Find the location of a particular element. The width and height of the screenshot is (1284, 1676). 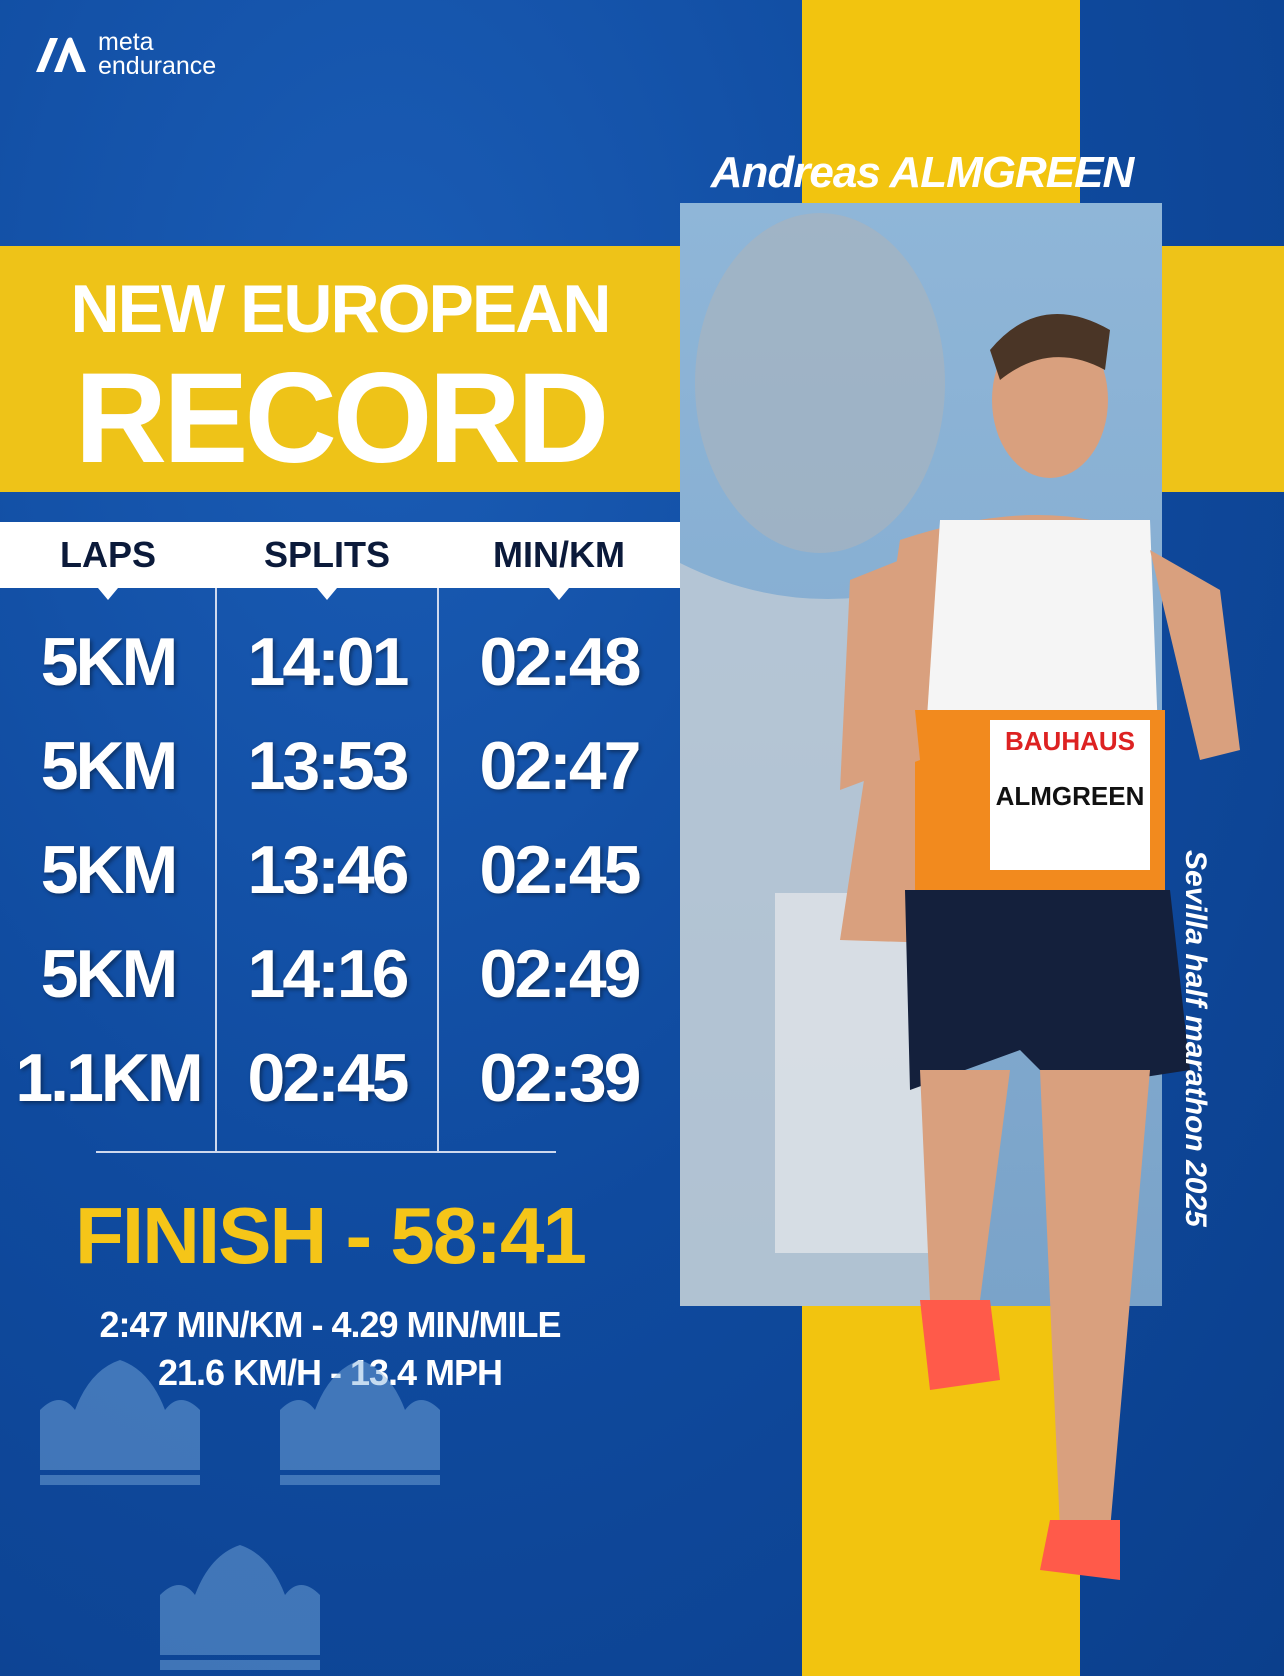

split-cell: 14:16 is located at coordinates (328, 974).